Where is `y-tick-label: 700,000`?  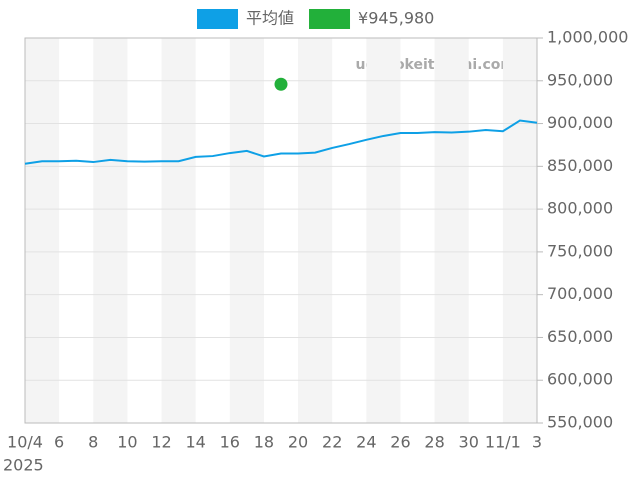
y-tick-label: 700,000 is located at coordinates (580, 293).